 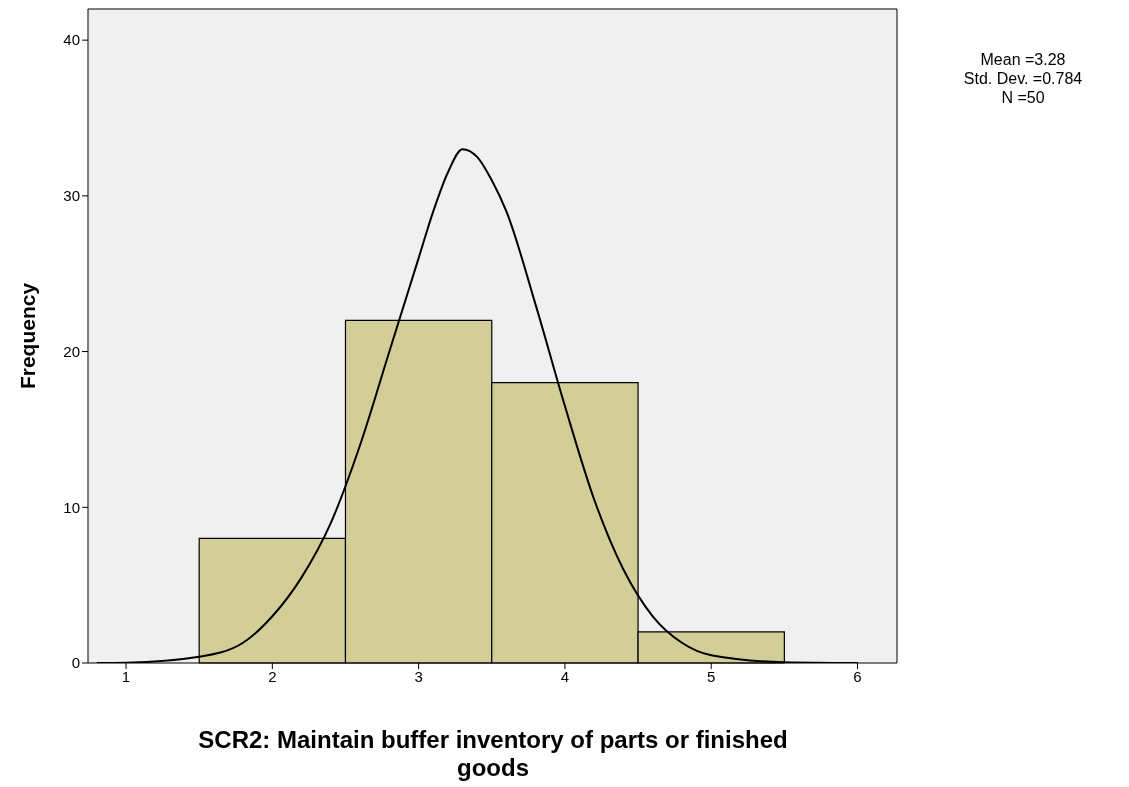 What do you see at coordinates (1023, 78) in the screenshot?
I see `text: Mean =3.28 Std. Dev. =0.784 N =50` at bounding box center [1023, 78].